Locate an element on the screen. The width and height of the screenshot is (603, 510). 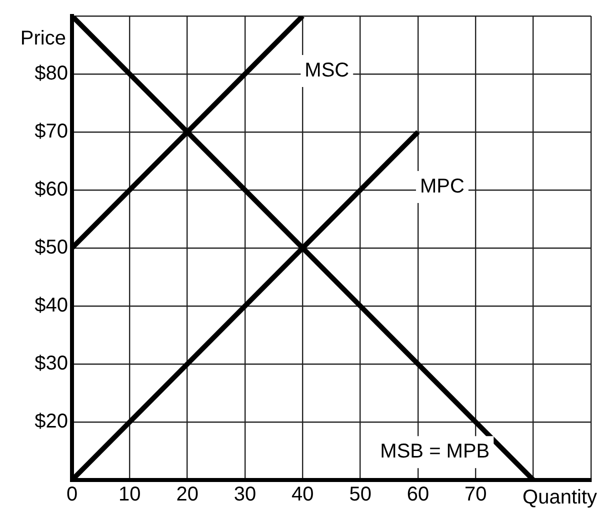
x-tick-label: 10 is located at coordinates (129, 495).